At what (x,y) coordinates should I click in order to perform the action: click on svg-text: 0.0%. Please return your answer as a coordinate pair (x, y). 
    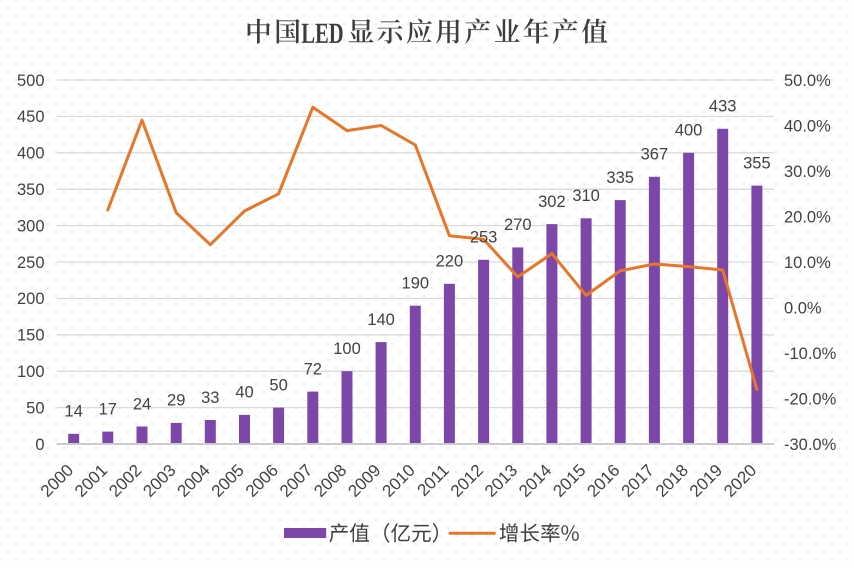
    Looking at the image, I should click on (803, 308).